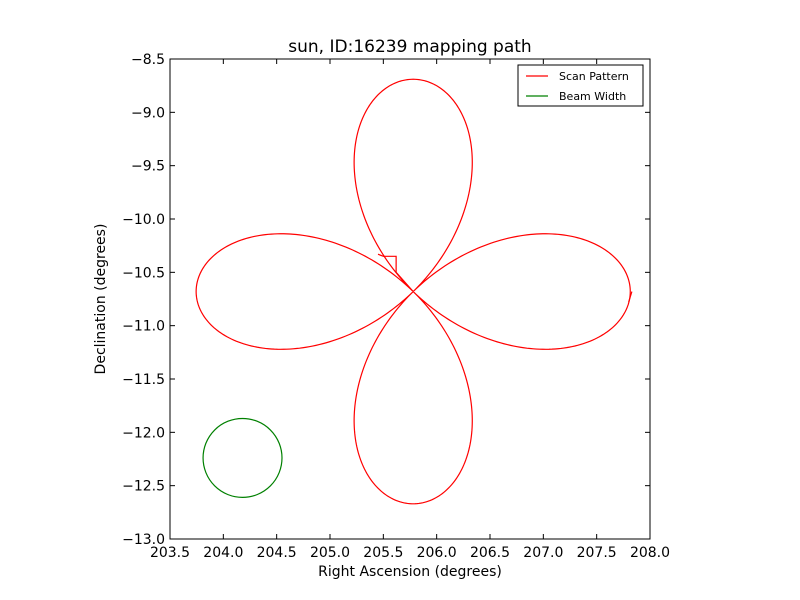  I want to click on y-tick-label: −10.5, so click(143, 273).